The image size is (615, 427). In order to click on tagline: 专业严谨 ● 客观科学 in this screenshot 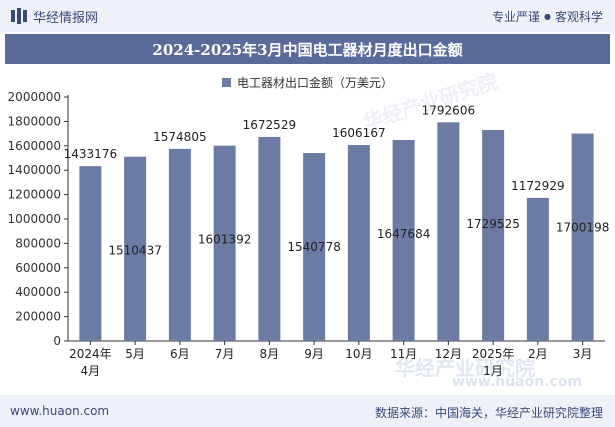, I will do `click(547, 16)`.